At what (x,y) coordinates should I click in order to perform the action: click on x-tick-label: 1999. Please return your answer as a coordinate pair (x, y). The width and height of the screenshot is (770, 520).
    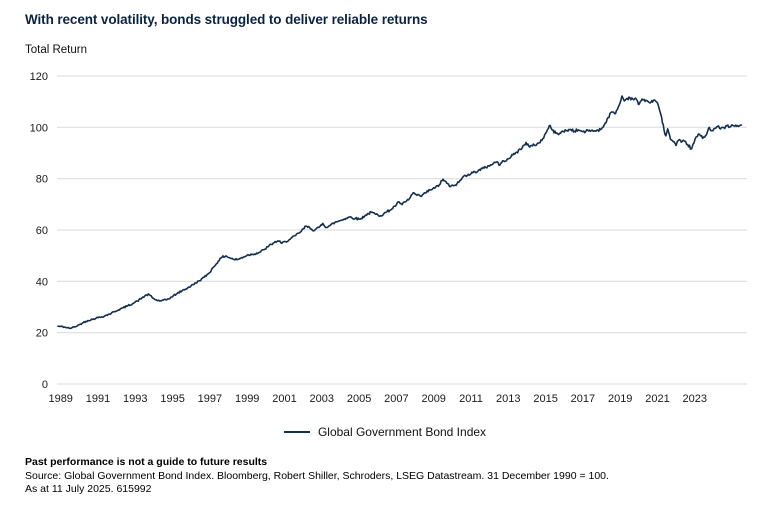
    Looking at the image, I should click on (247, 399).